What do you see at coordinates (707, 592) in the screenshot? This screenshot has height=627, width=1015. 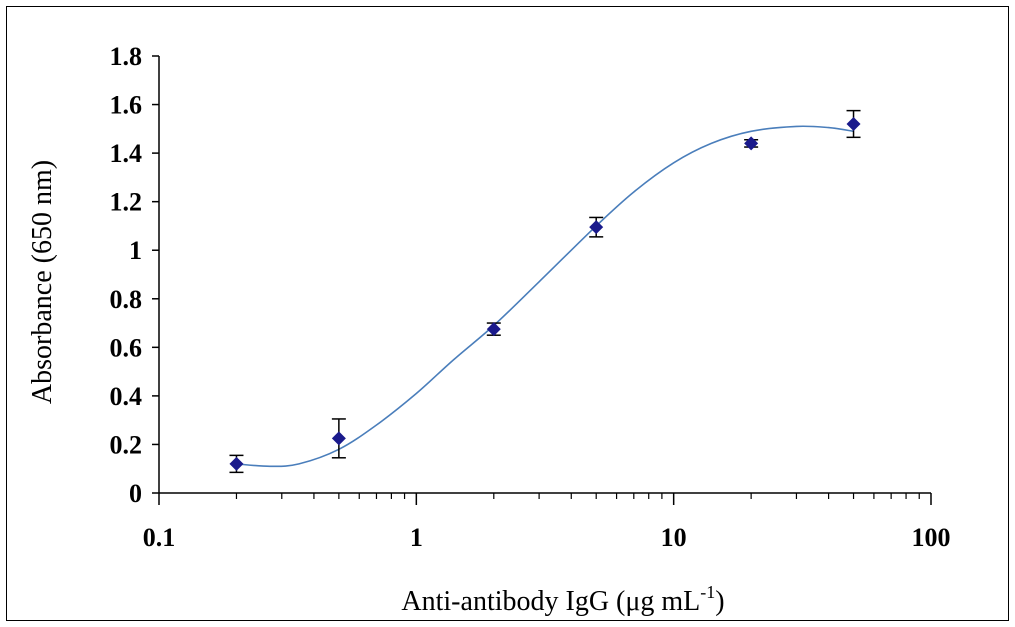 I see `x-axis-title-superscript: -1` at bounding box center [707, 592].